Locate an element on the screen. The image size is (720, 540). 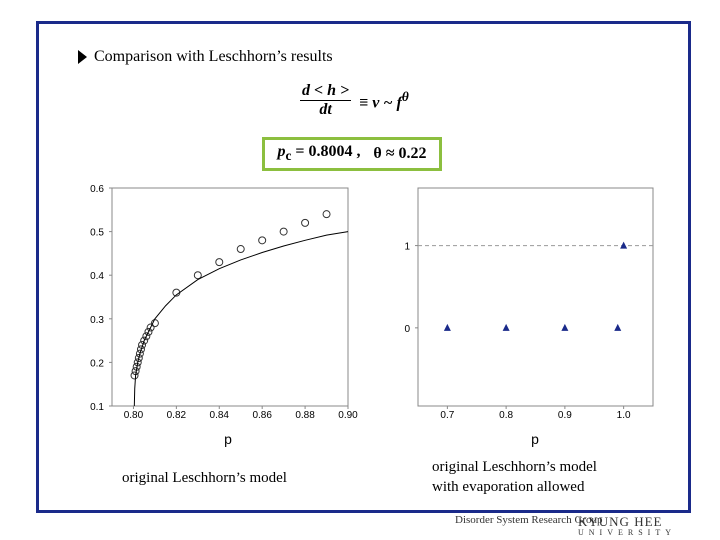
chart-0-frame is located at coordinates (230, 297).